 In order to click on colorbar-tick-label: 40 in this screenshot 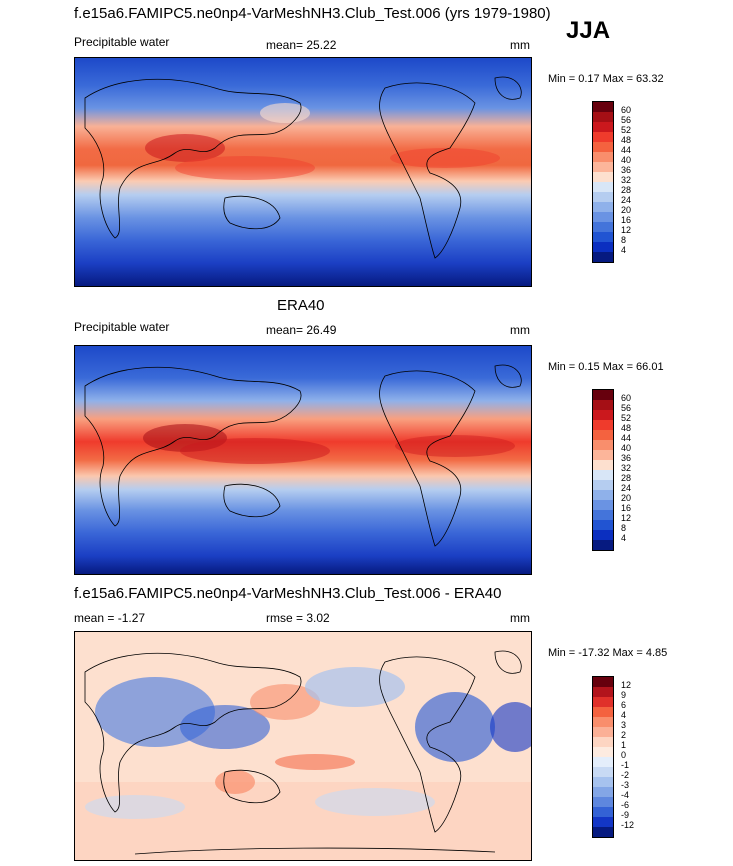, I will do `click(626, 160)`.